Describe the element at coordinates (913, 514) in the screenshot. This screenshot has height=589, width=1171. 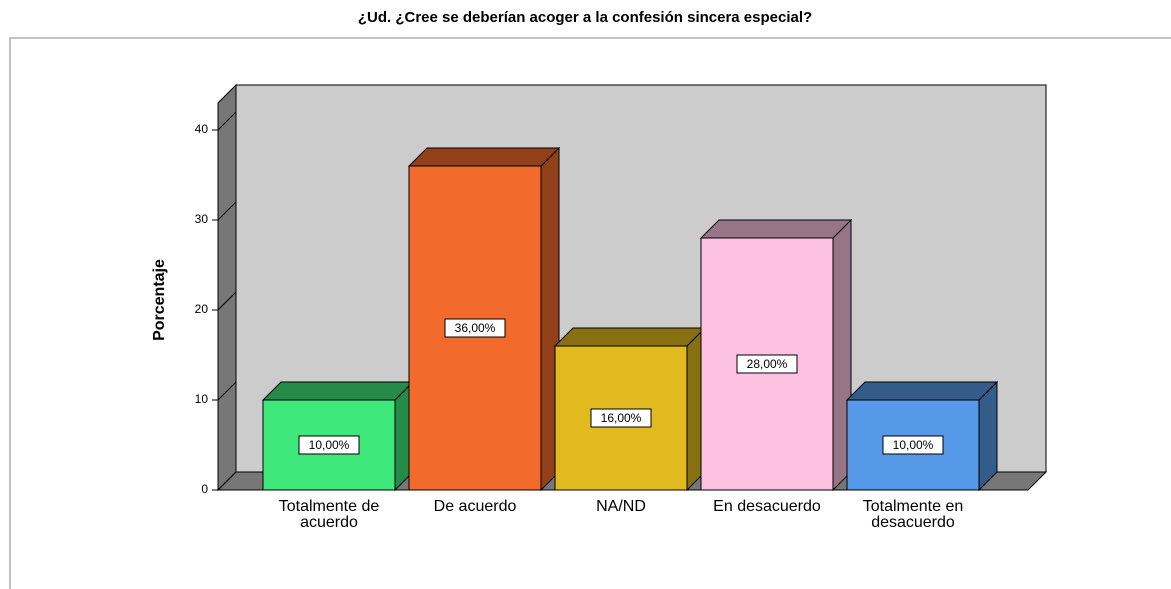
I see `x-tick-label: Totalmente en desacuerdo` at that location.